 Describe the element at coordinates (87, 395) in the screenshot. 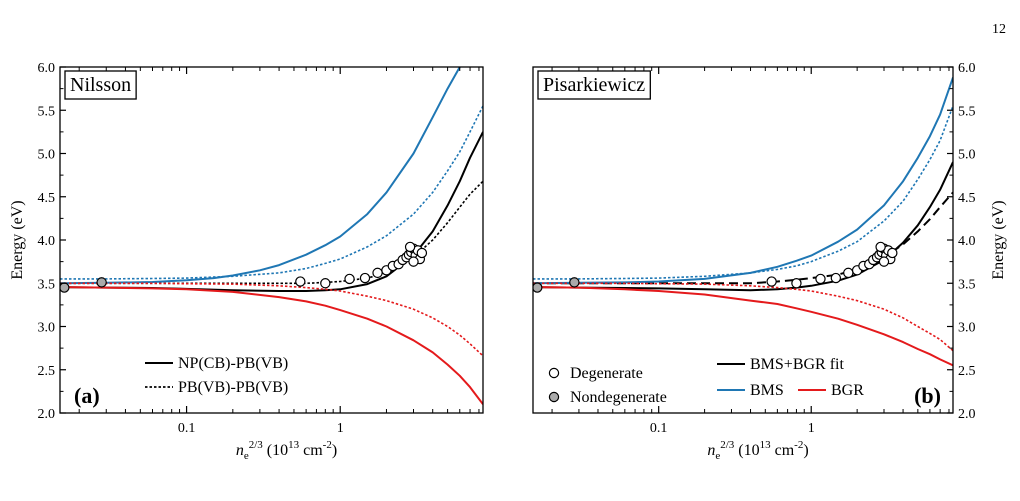

I see `panel-label: (a)` at that location.